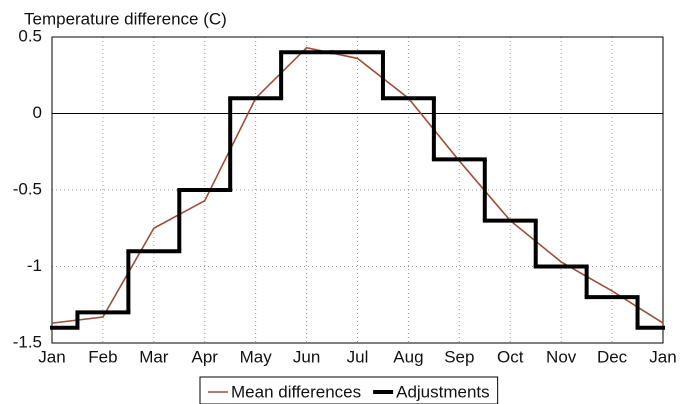 The height and width of the screenshot is (404, 680). What do you see at coordinates (37, 112) in the screenshot?
I see `y-tick-label: 0` at bounding box center [37, 112].